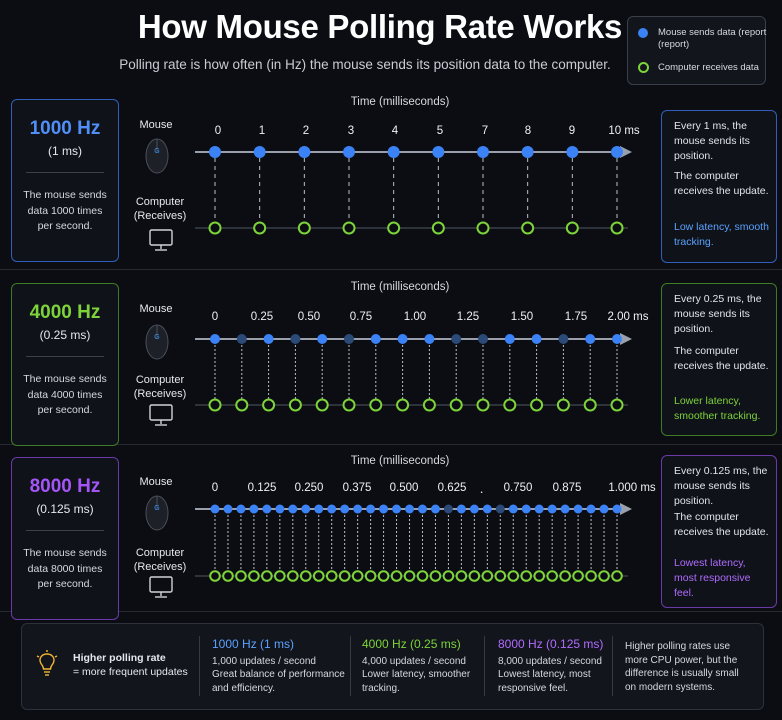  Describe the element at coordinates (567, 488) in the screenshot. I see `tick-label: 0.875` at that location.